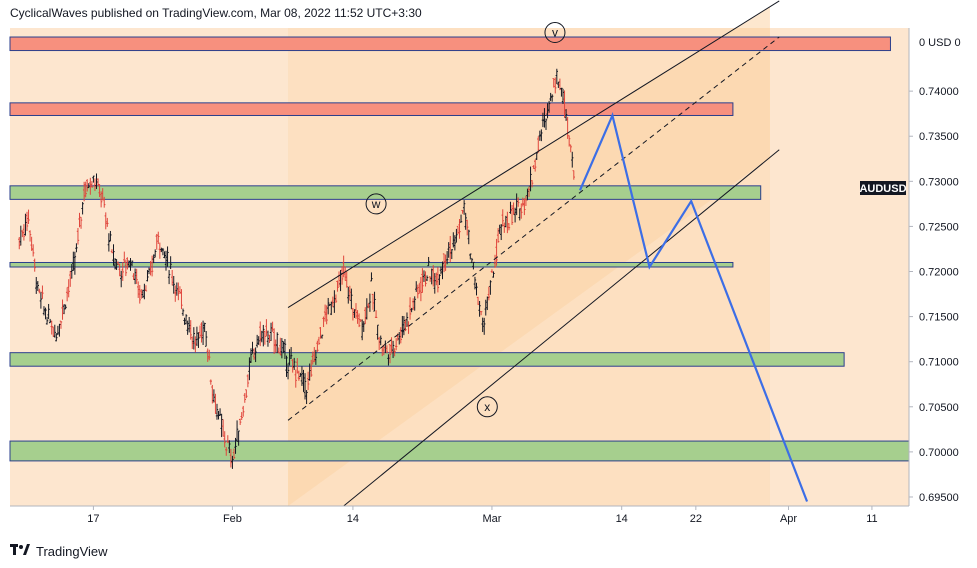  I want to click on time-tick-label: 11, so click(871, 519).